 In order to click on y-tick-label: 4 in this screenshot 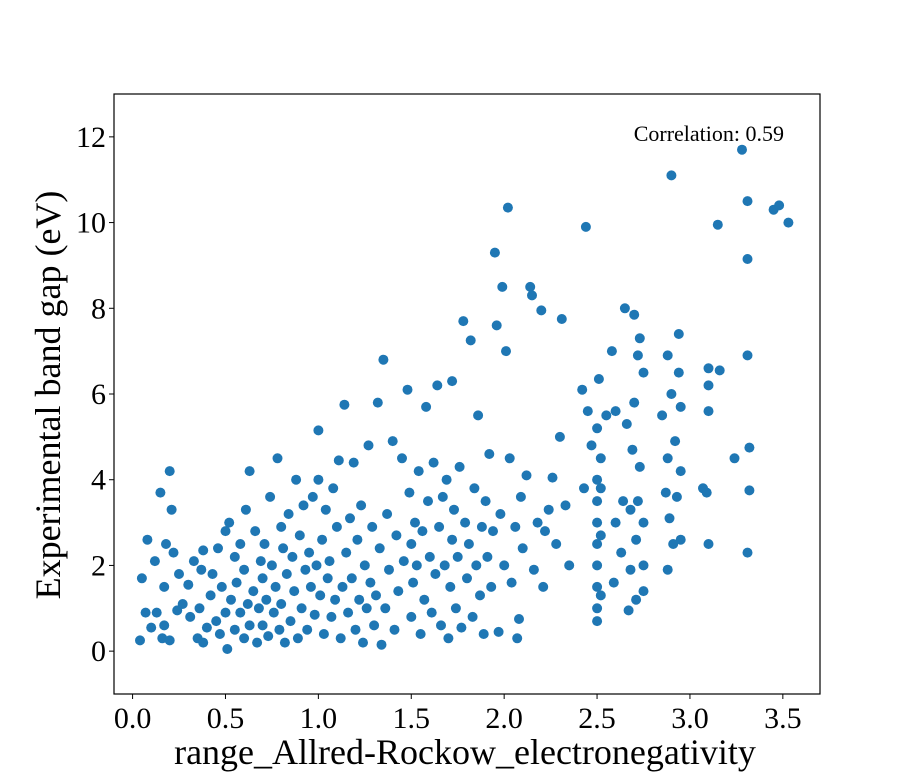, I will do `click(98, 480)`.